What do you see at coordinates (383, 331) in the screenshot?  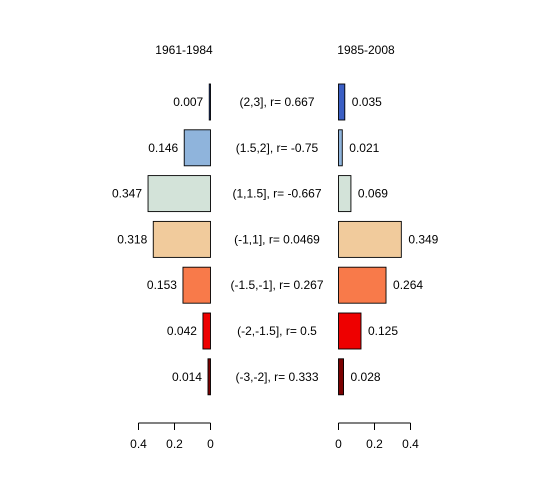 I see `right-value-label: 0.125` at bounding box center [383, 331].